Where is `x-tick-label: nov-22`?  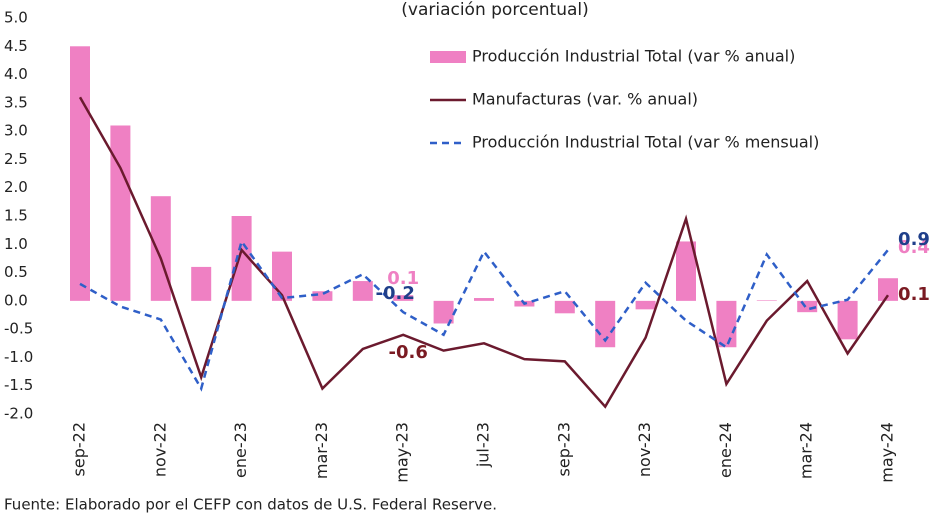 x-tick-label: nov-22 is located at coordinates (159, 449).